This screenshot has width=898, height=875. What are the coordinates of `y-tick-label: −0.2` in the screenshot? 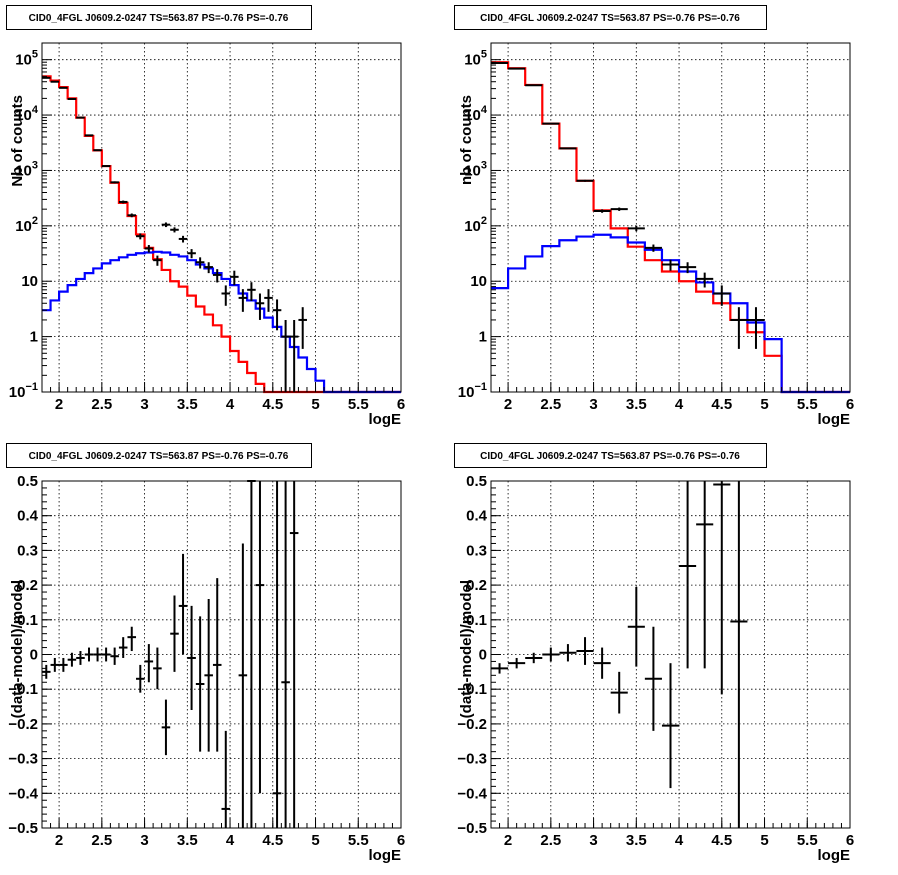 It's located at (23, 724).